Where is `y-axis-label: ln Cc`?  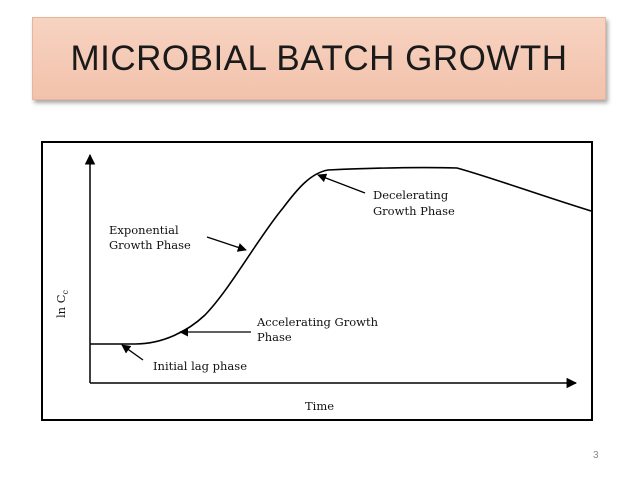 y-axis-label: ln Cc is located at coordinates (62, 303).